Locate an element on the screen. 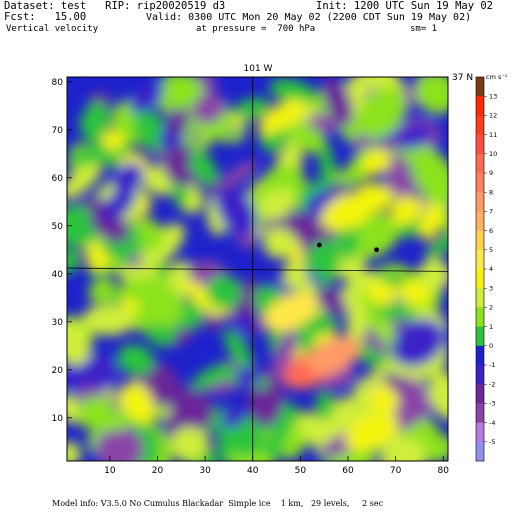 Image resolution: width=512 pixels, height=512 pixels. colorbar-label: -2 is located at coordinates (492, 384).